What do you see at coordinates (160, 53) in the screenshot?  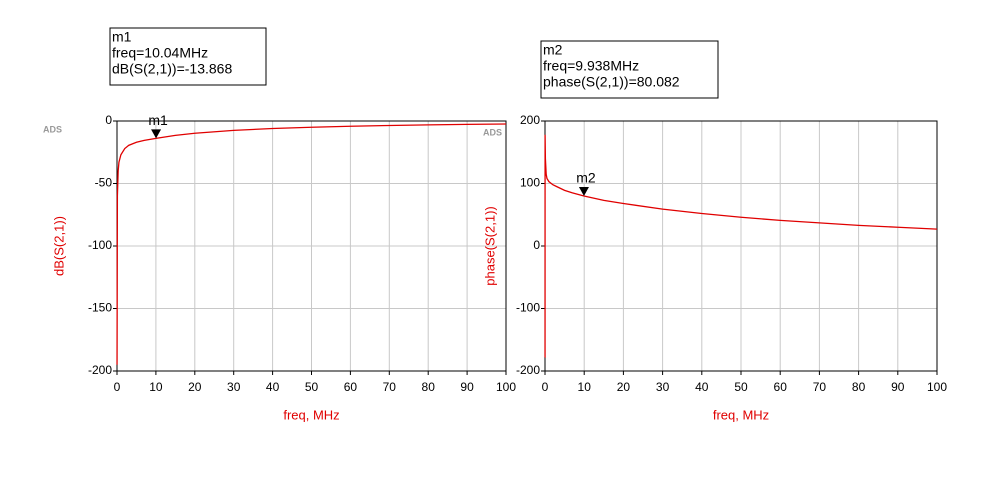 I see `readout-line: freq=10.04MHz` at bounding box center [160, 53].